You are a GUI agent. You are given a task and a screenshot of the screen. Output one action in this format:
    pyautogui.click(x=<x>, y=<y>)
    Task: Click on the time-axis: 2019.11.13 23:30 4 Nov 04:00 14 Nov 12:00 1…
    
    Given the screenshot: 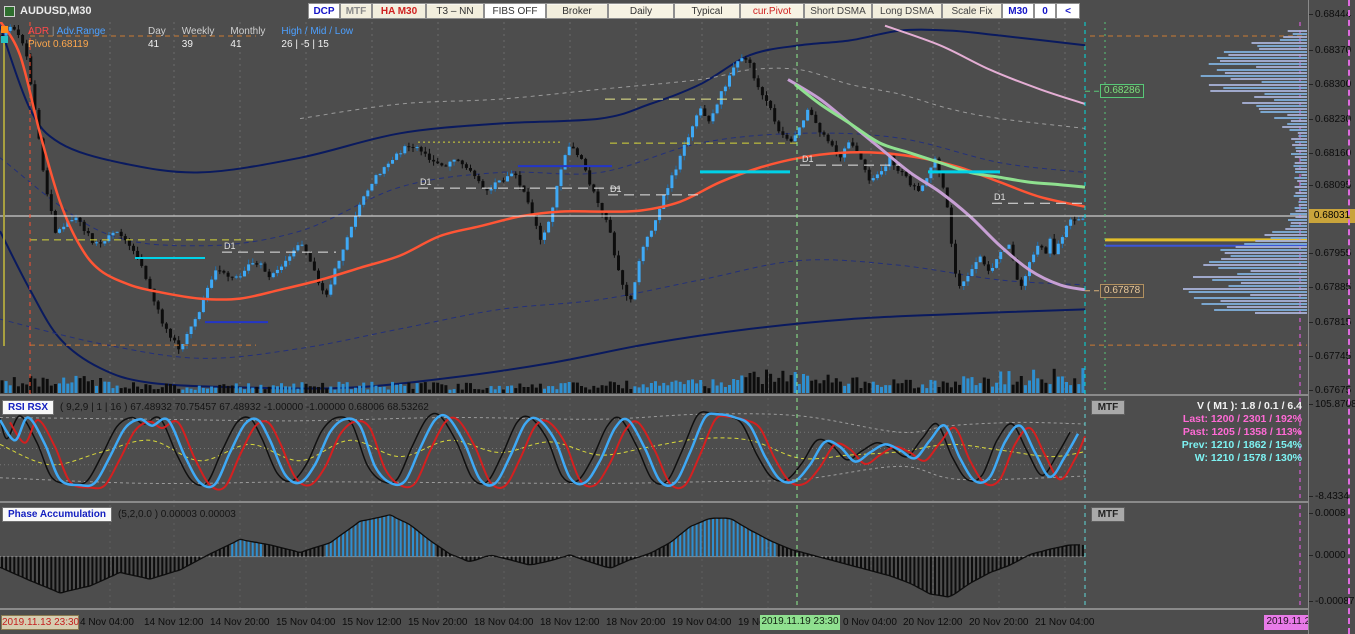 What is the action you would take?
    pyautogui.click(x=654, y=623)
    